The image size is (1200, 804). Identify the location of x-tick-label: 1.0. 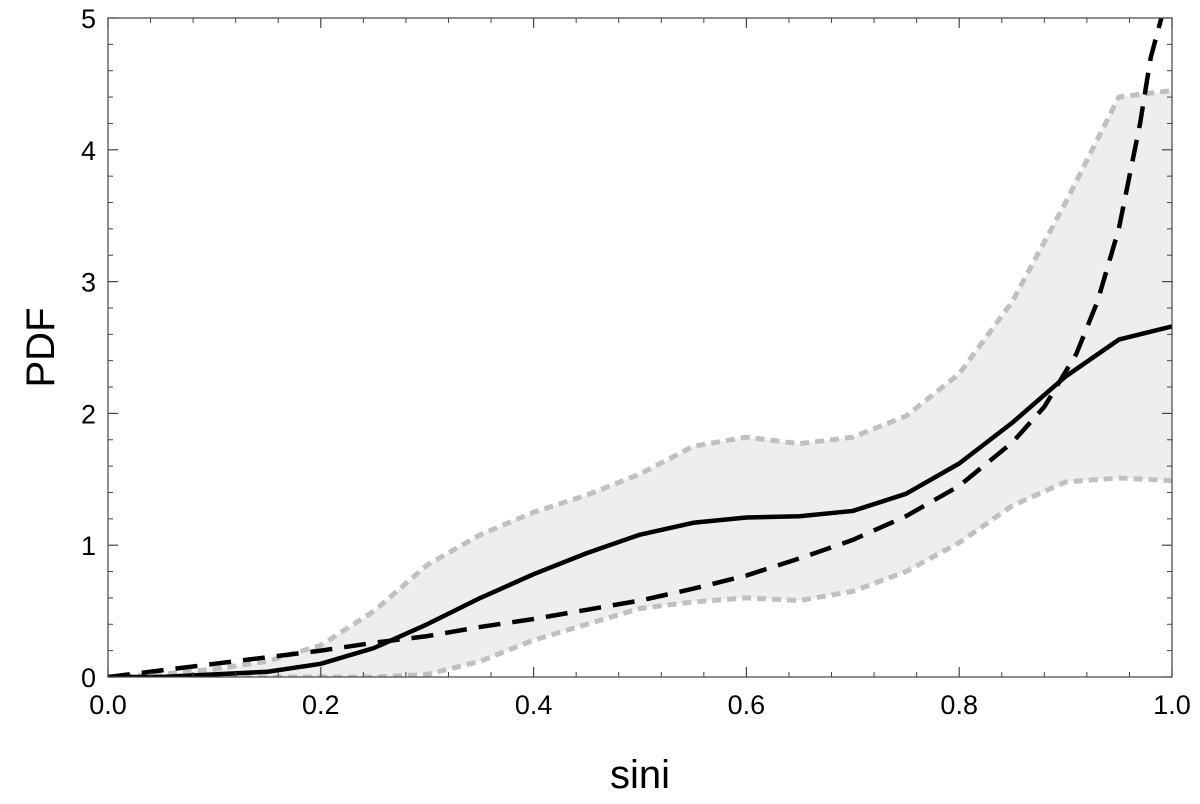
(1172, 705).